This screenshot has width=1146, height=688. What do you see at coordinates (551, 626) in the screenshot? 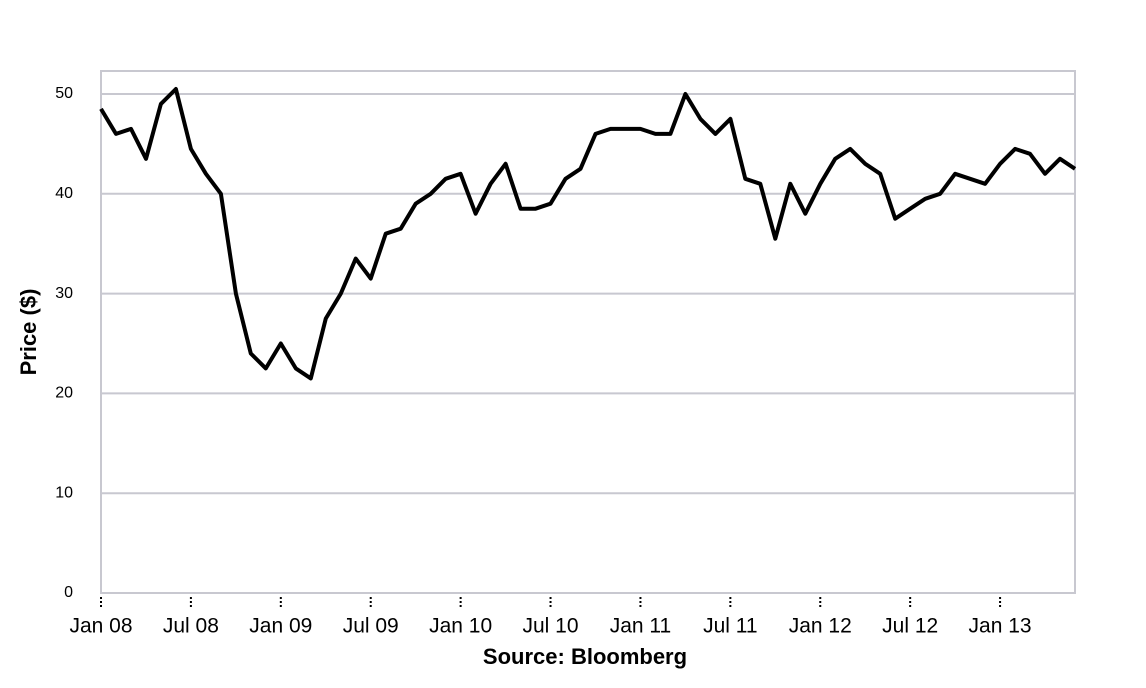
I see `x-tick-label: Jul 10` at bounding box center [551, 626].